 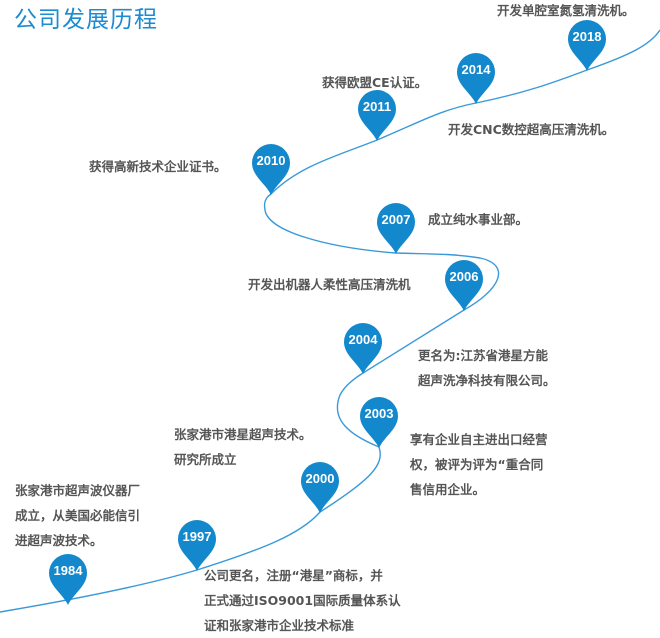 I want to click on milestone-description-2007: 成立纯水事业部。, so click(x=478, y=219).